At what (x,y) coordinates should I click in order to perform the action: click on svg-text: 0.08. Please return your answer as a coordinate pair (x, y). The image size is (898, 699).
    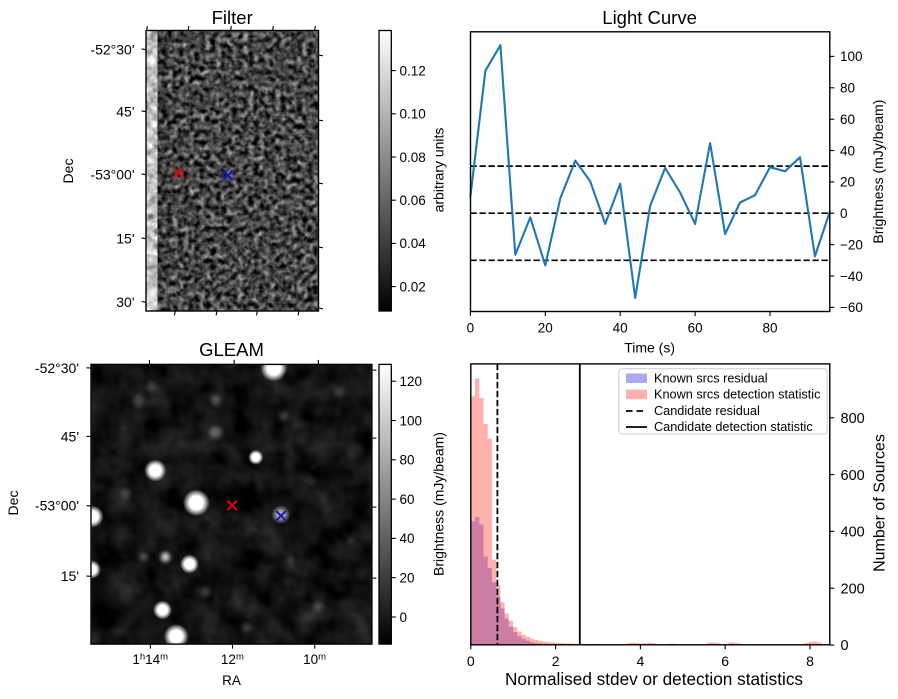
    Looking at the image, I should click on (413, 157).